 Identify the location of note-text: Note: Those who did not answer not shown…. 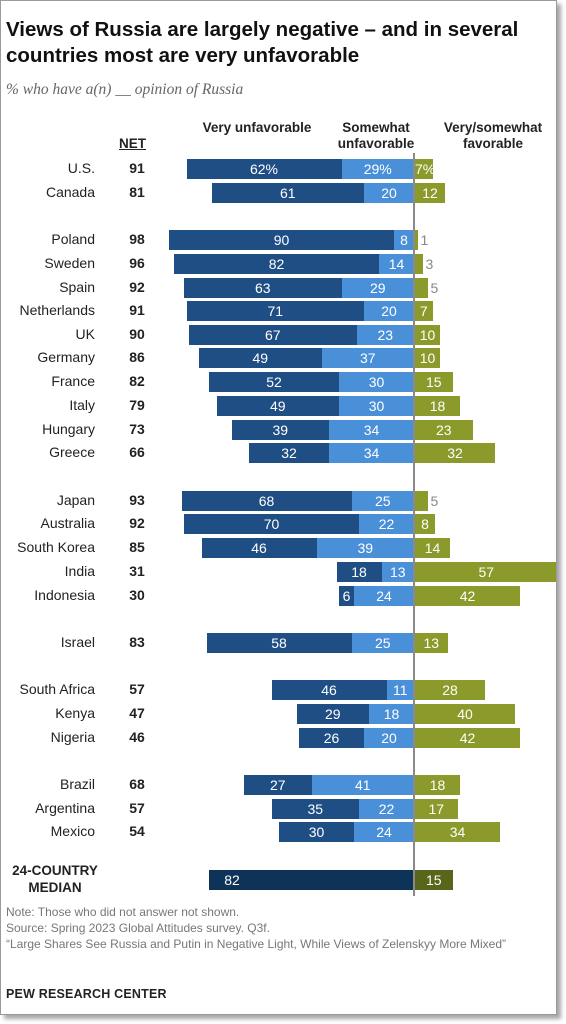
(123, 912).